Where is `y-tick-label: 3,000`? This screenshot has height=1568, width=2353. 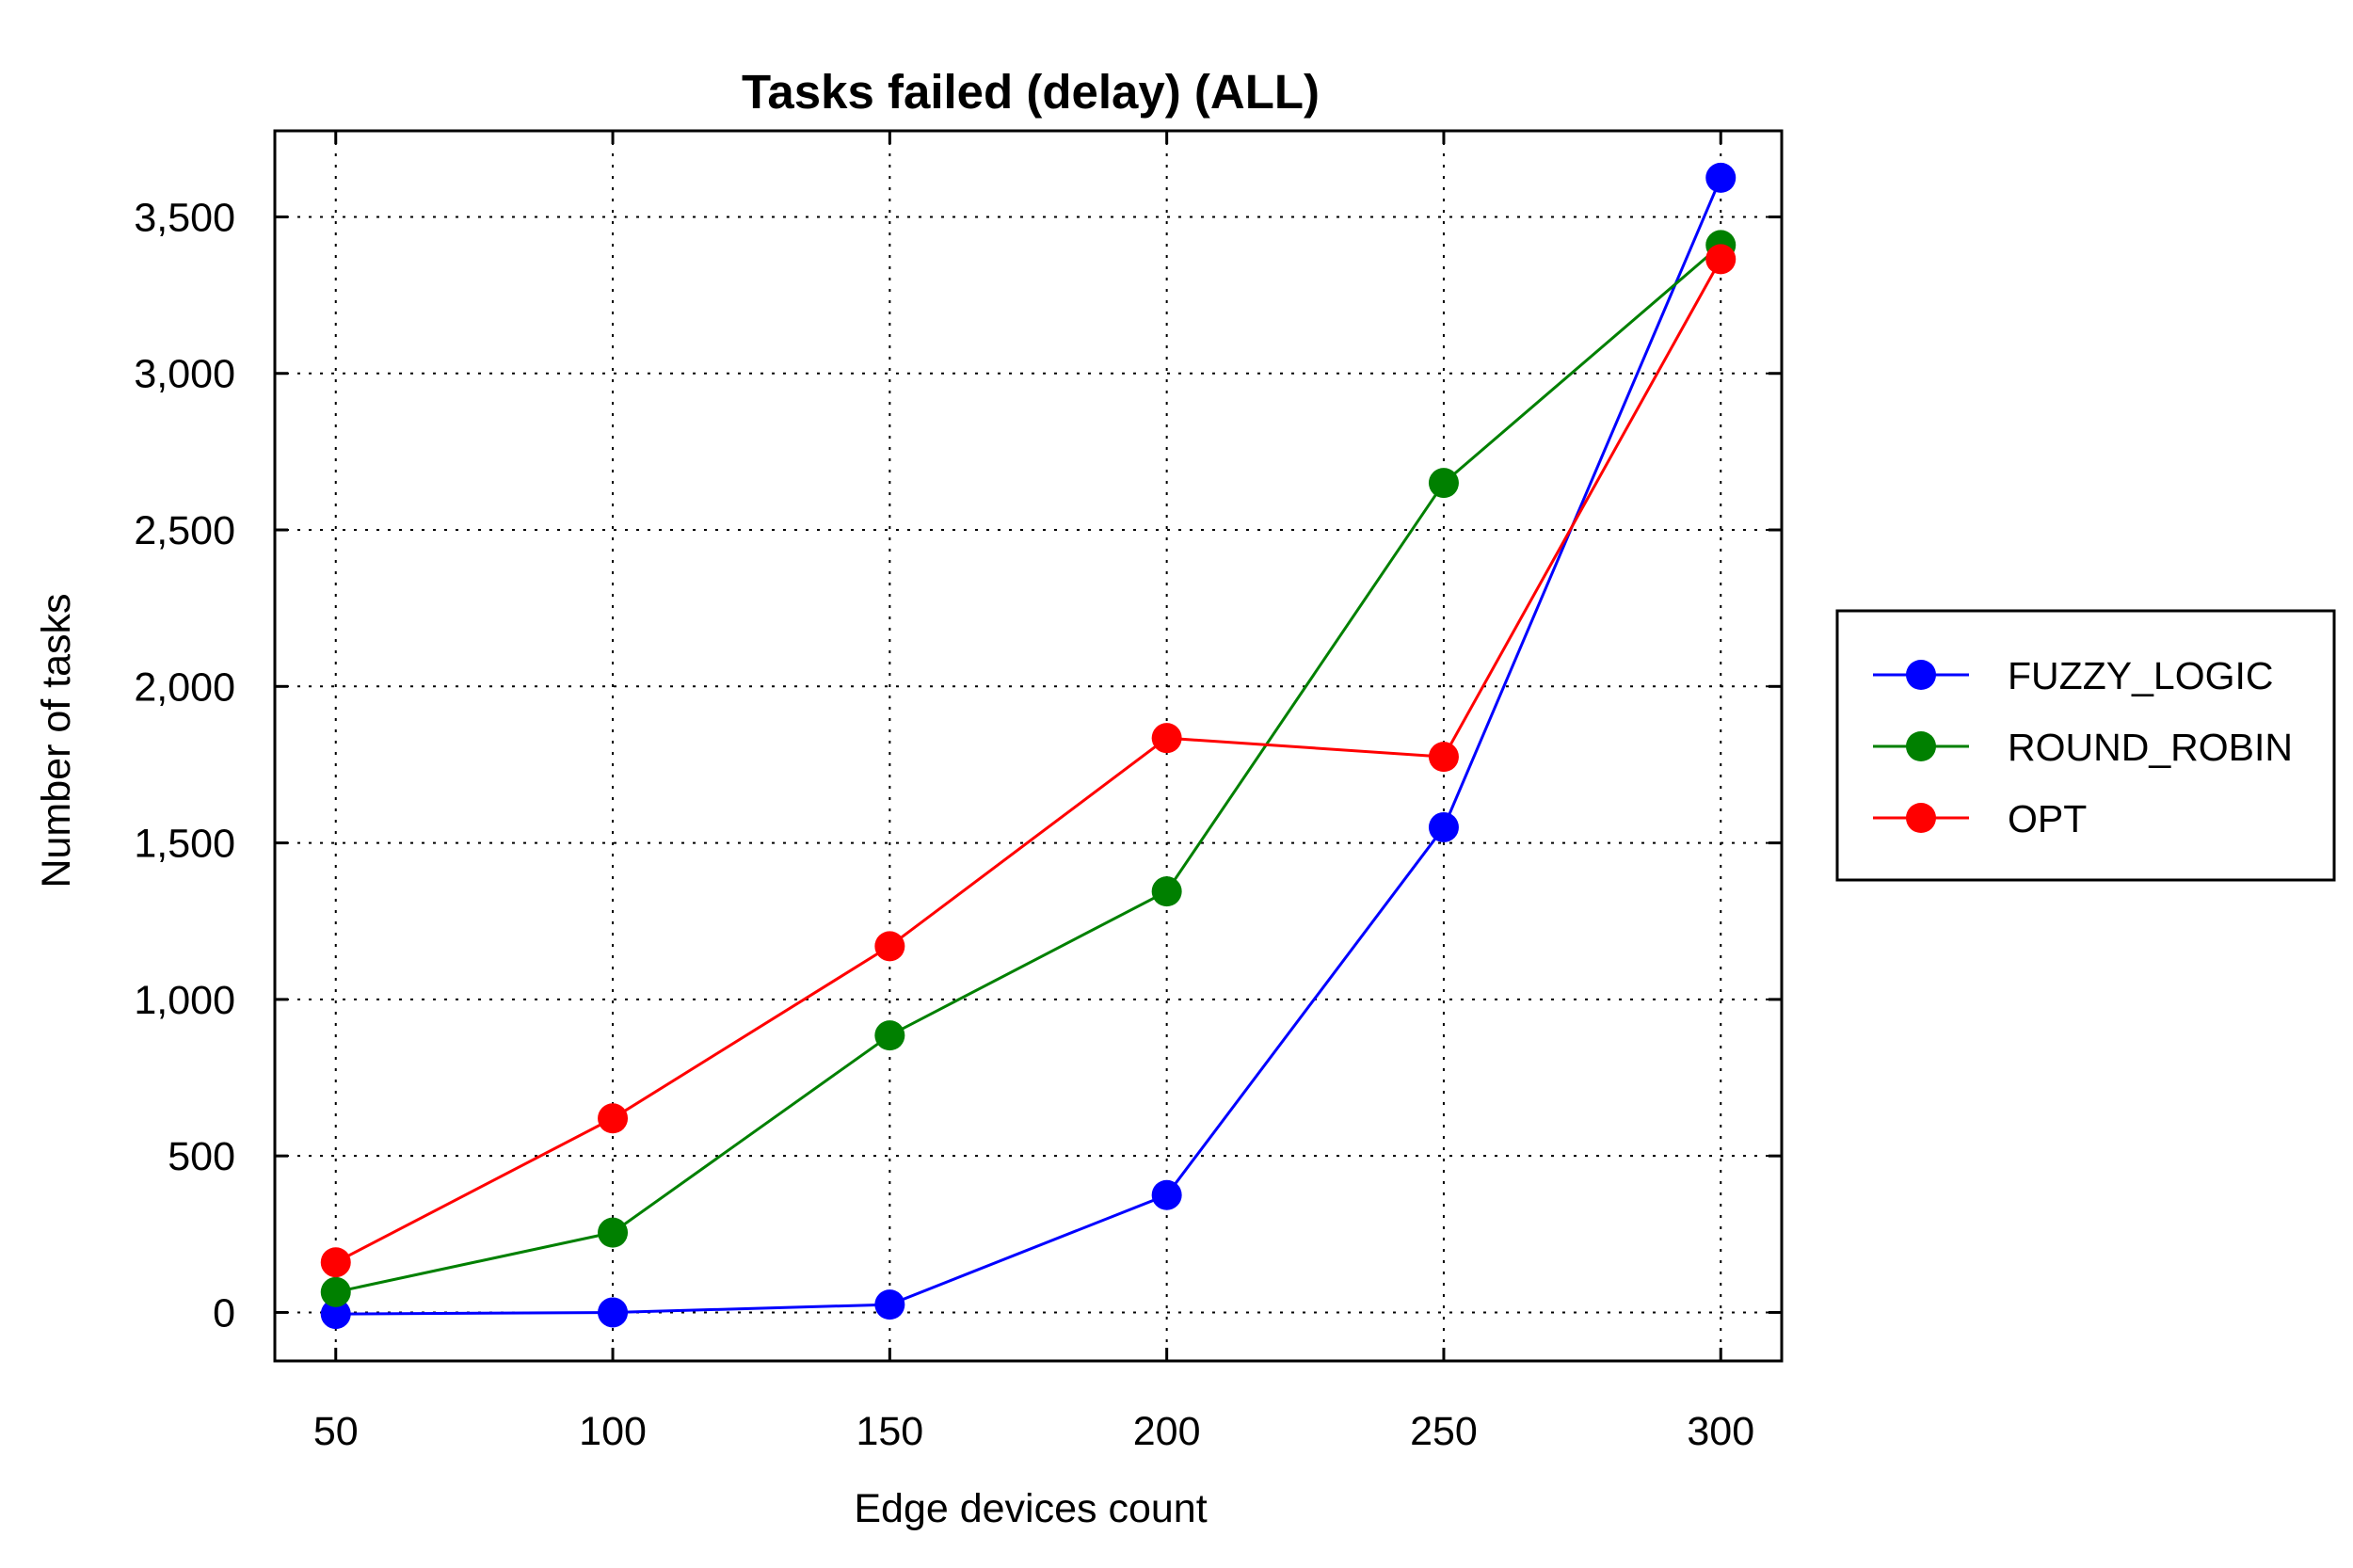 y-tick-label: 3,000 is located at coordinates (184, 374).